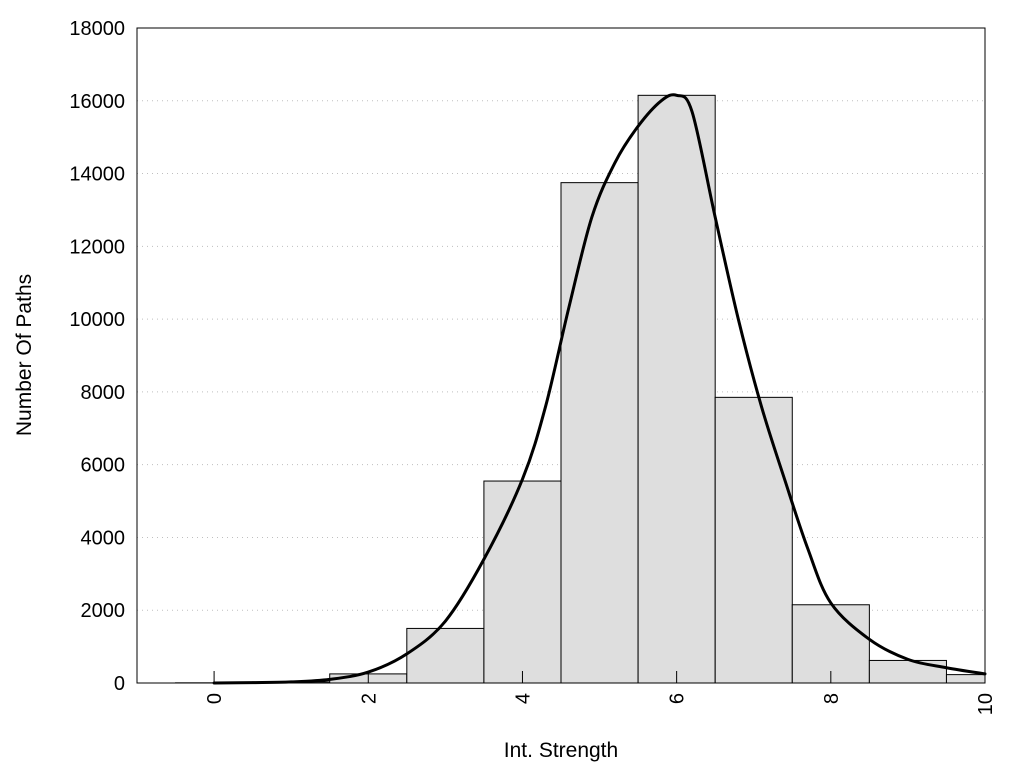 The height and width of the screenshot is (768, 1024). Describe the element at coordinates (97, 102) in the screenshot. I see `y-tick-label: 16000` at that location.